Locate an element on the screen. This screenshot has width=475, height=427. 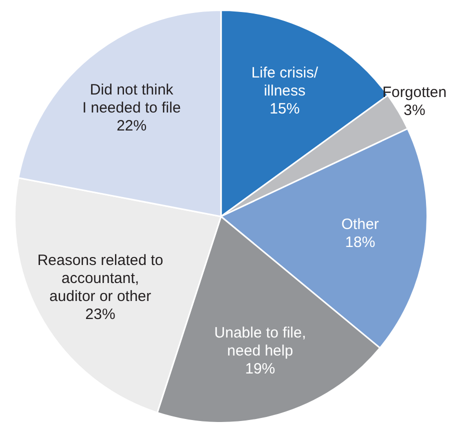
slice-label: Reasons related to accountant, auditor or other is located at coordinates (100, 279).